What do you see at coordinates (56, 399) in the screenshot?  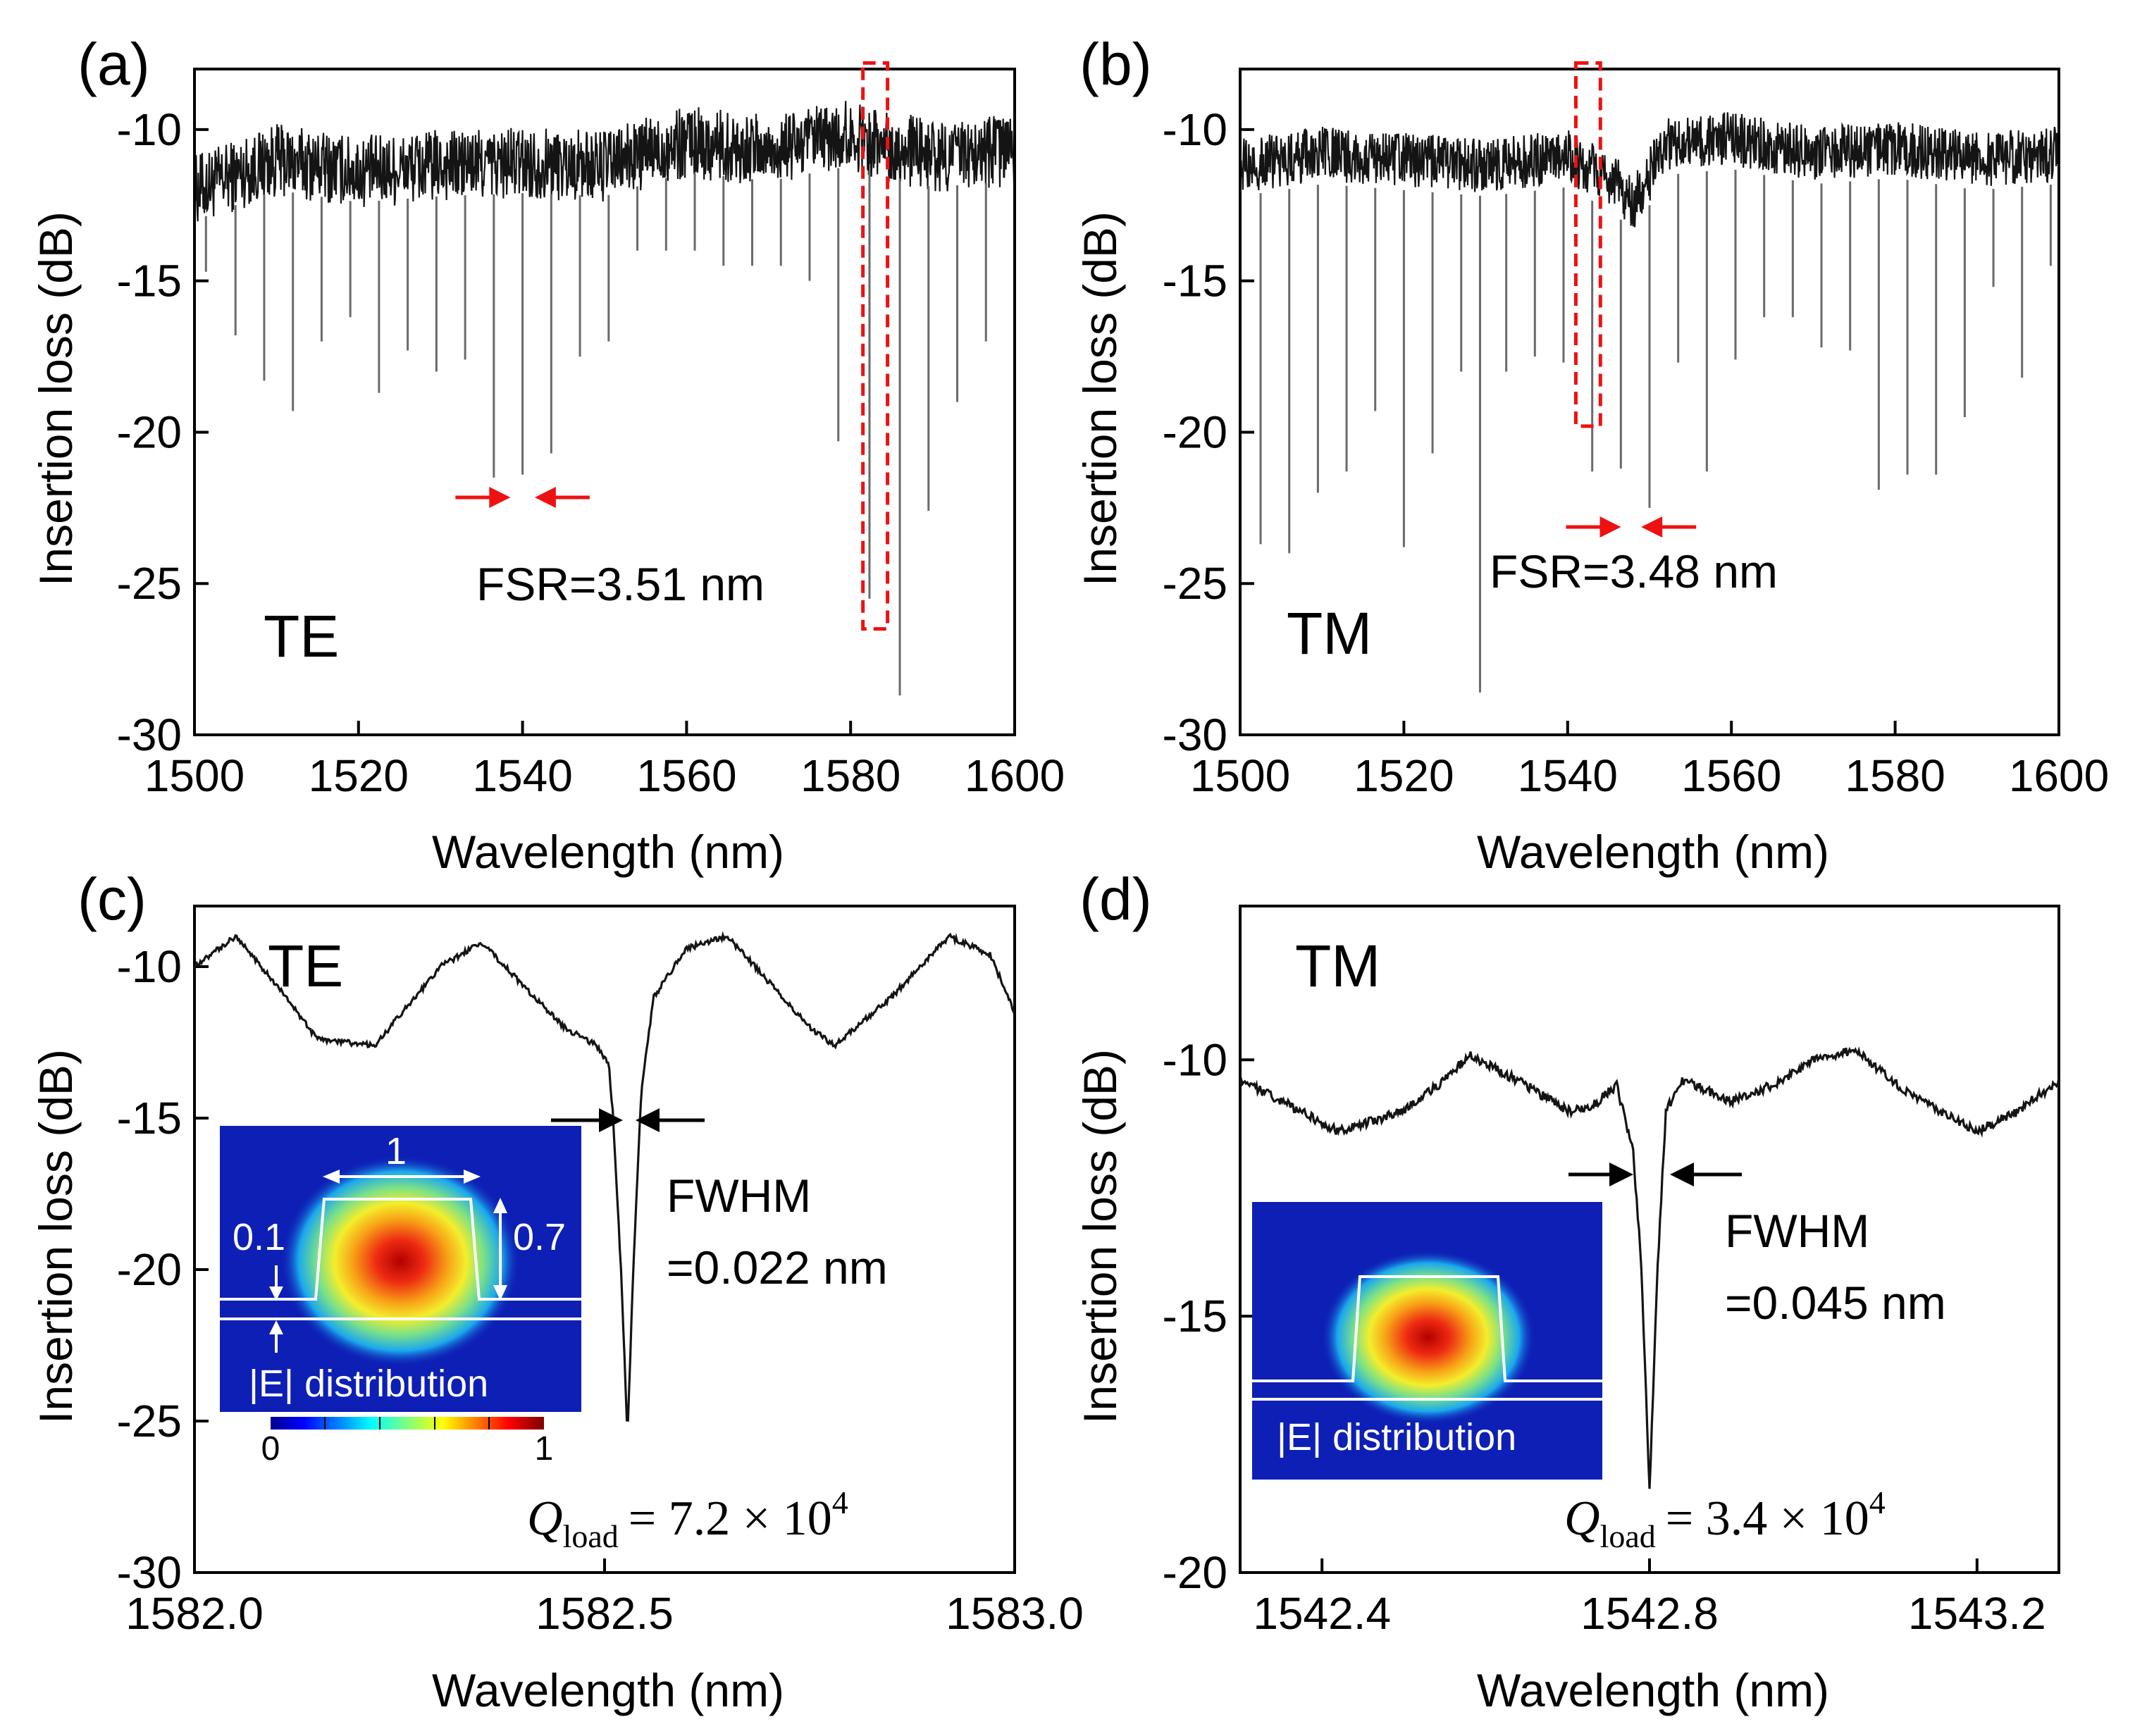 I see `panel-a-ylabel: Insertion loss (dB)` at bounding box center [56, 399].